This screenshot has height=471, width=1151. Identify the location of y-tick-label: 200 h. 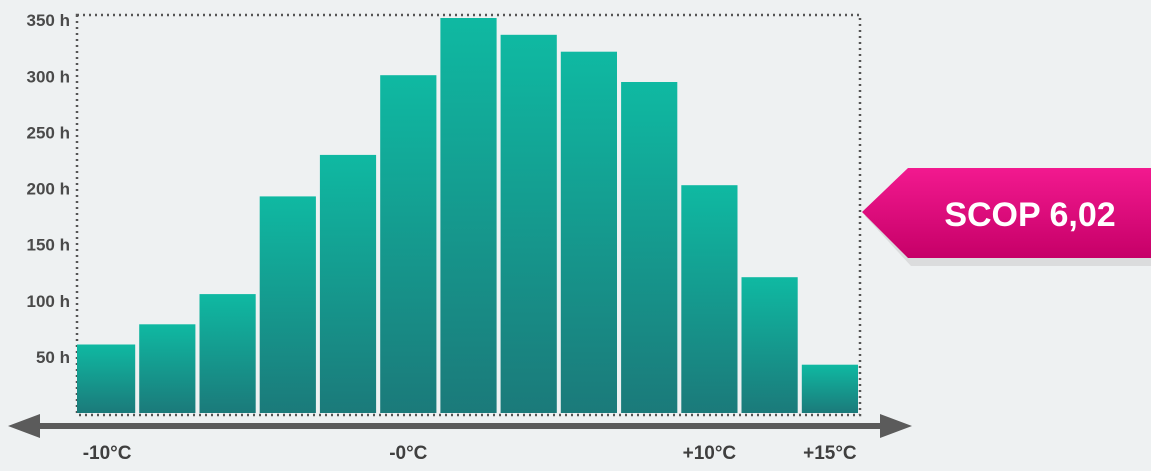
(48, 189).